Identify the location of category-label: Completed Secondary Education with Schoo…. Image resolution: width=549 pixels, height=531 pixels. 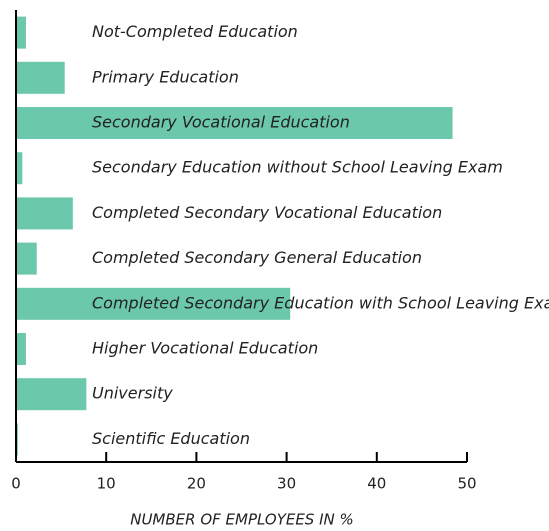
(320, 302).